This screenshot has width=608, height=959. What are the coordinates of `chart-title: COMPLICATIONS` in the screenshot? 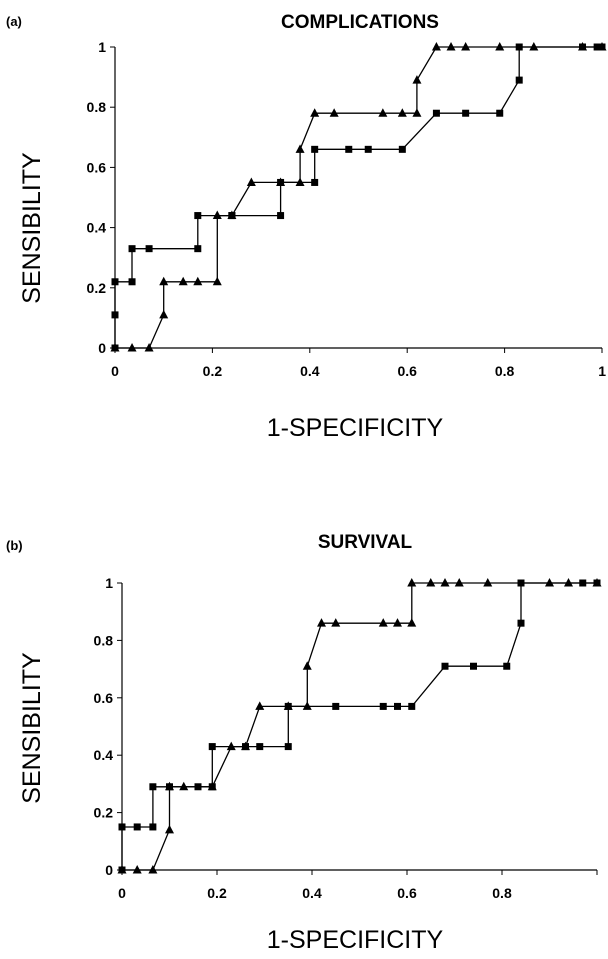 It's located at (360, 22).